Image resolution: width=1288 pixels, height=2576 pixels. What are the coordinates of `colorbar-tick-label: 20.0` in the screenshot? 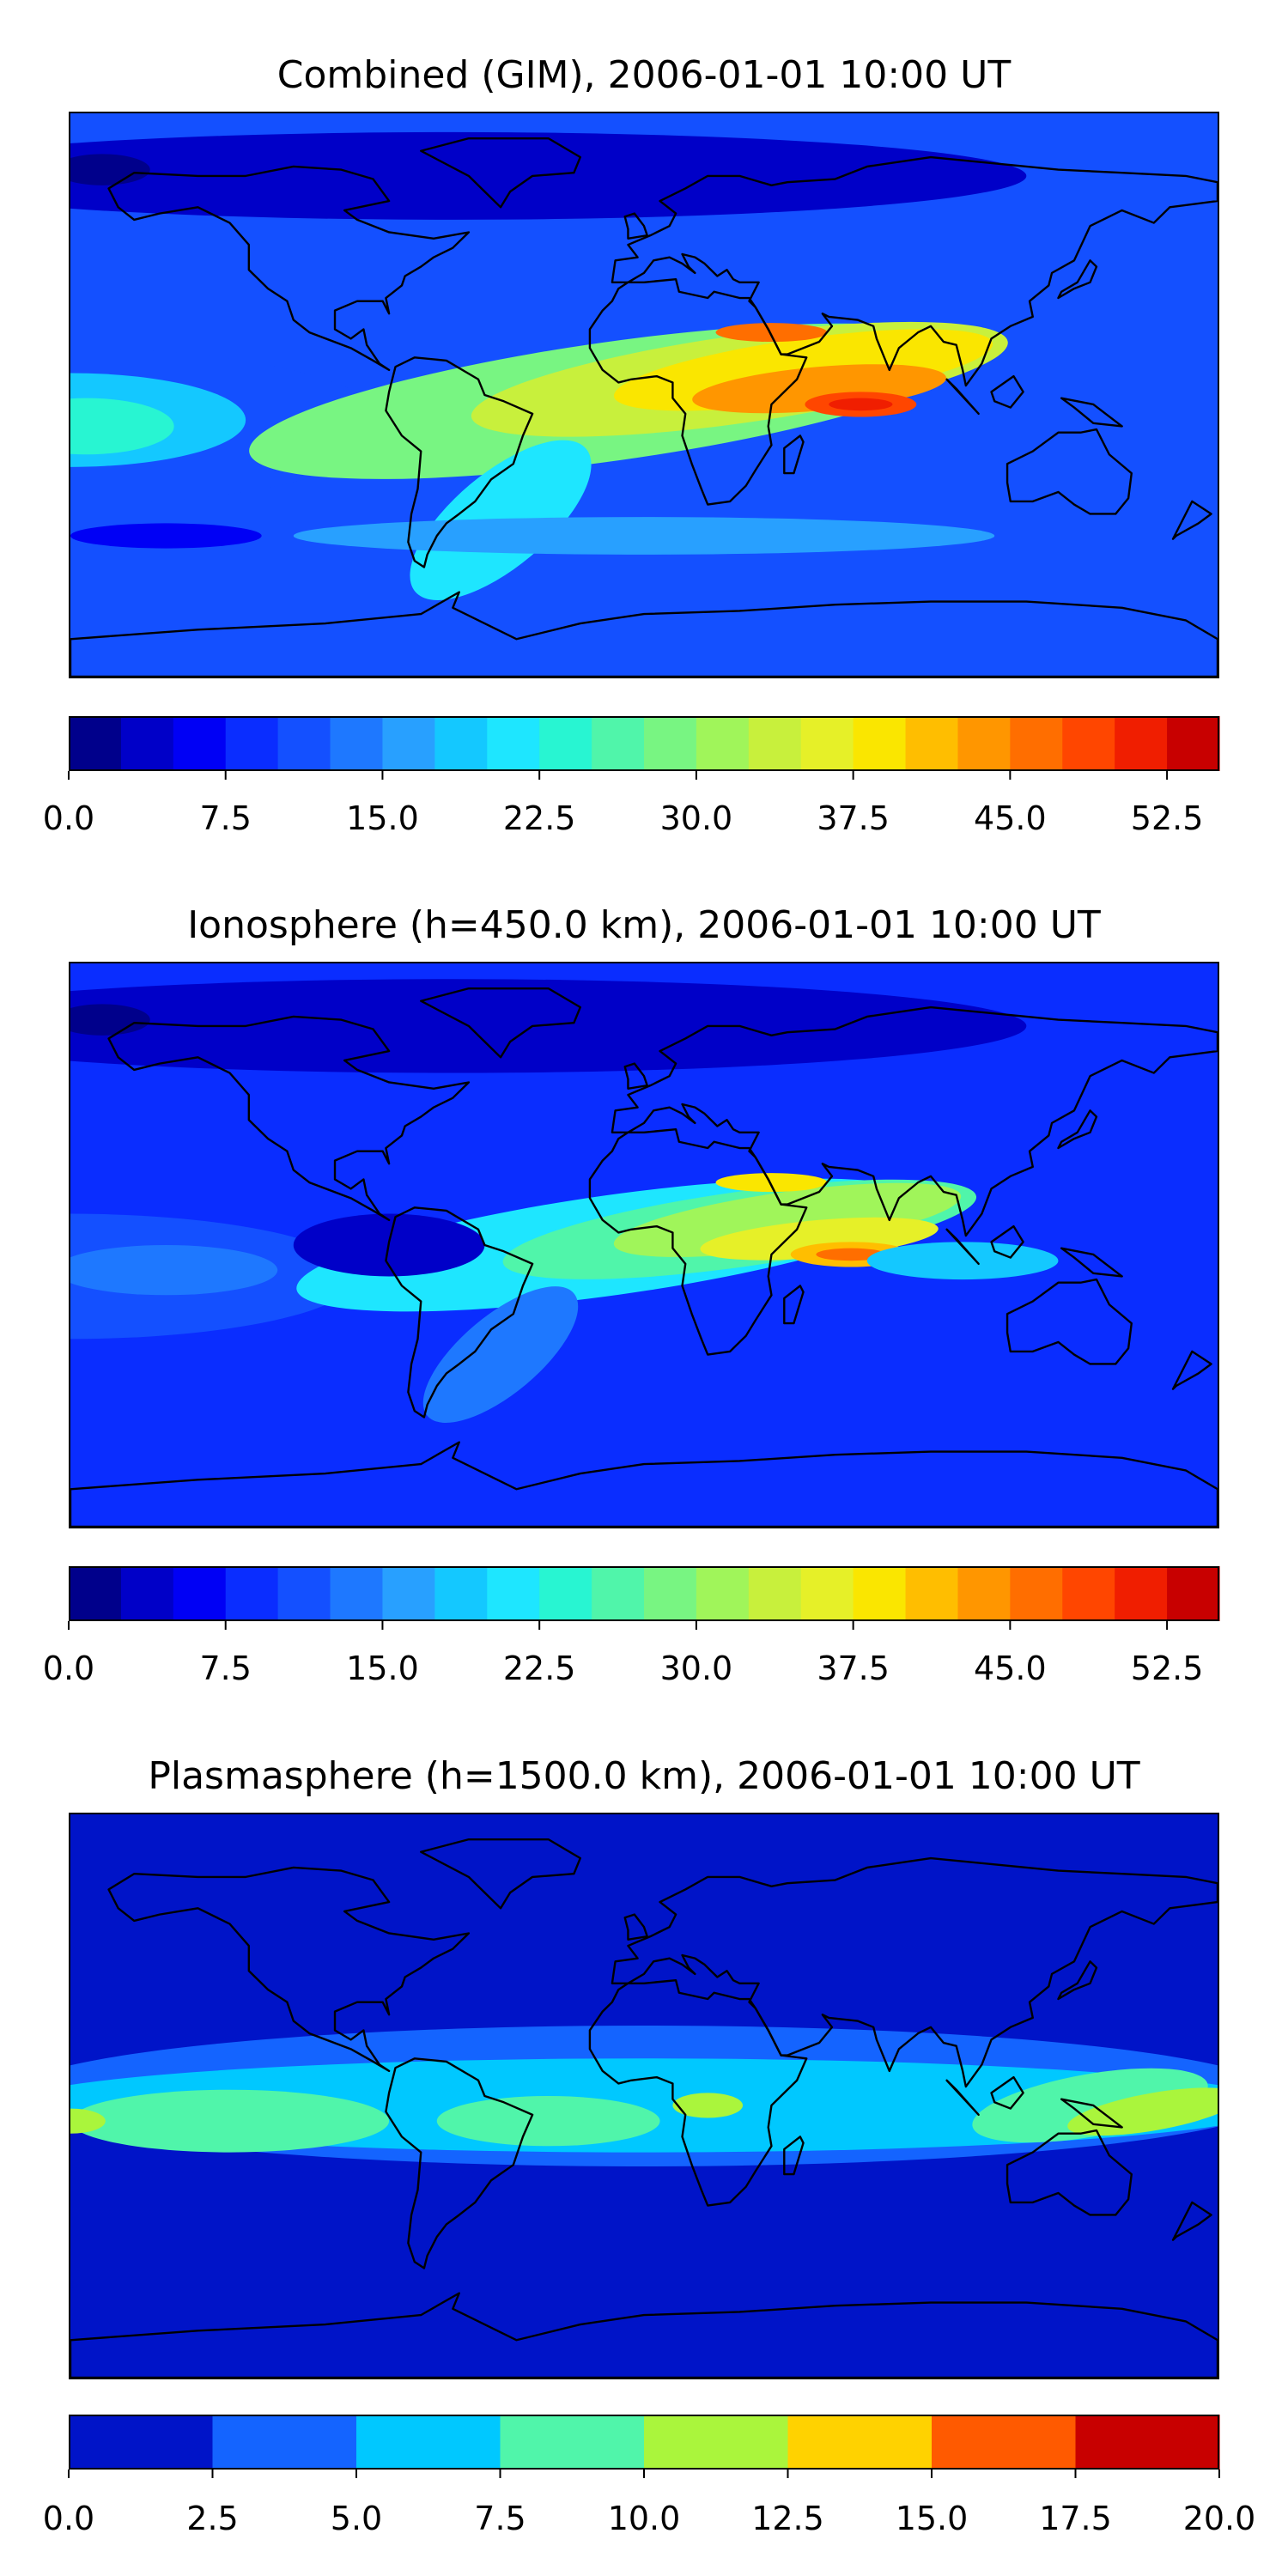 It's located at (1219, 2518).